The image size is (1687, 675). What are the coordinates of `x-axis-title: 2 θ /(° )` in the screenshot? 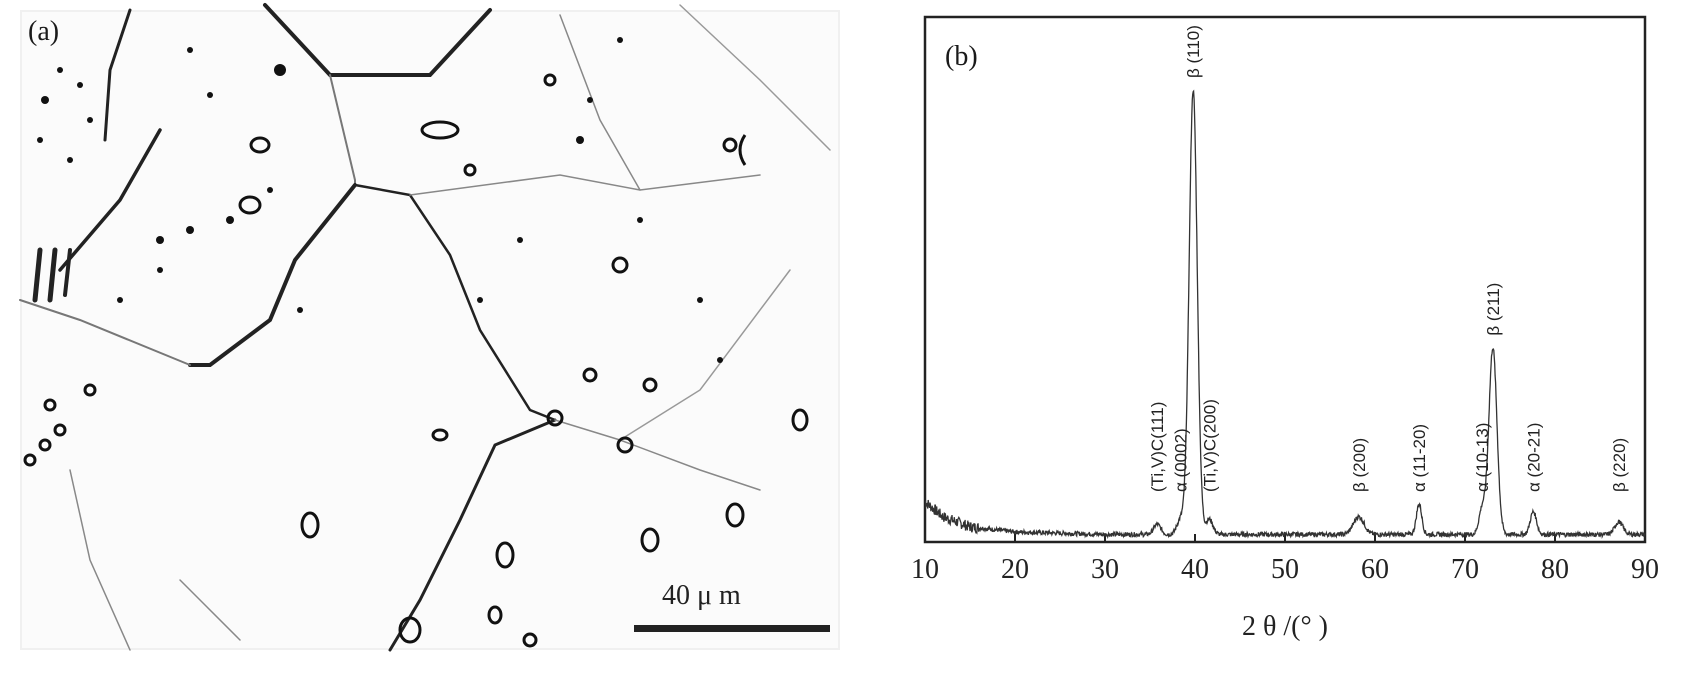 It's located at (1285, 626).